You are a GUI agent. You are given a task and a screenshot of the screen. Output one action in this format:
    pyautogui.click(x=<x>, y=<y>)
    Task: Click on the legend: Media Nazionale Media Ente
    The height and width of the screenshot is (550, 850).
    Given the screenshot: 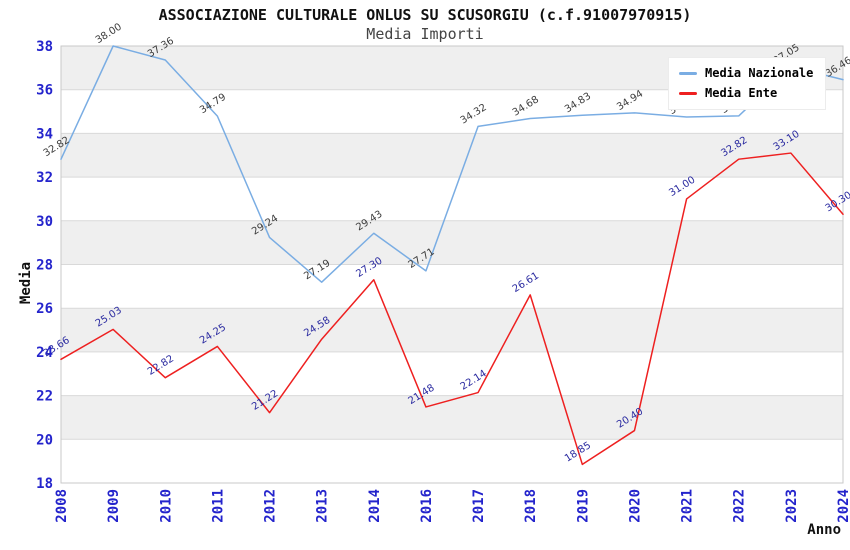 What is the action you would take?
    pyautogui.click(x=747, y=83)
    